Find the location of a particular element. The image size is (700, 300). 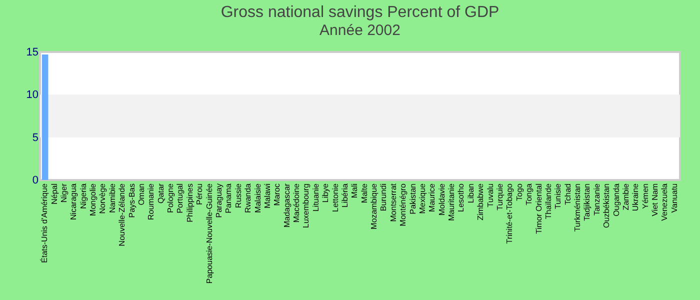

x-tick-label: Nicaragua is located at coordinates (73, 201).